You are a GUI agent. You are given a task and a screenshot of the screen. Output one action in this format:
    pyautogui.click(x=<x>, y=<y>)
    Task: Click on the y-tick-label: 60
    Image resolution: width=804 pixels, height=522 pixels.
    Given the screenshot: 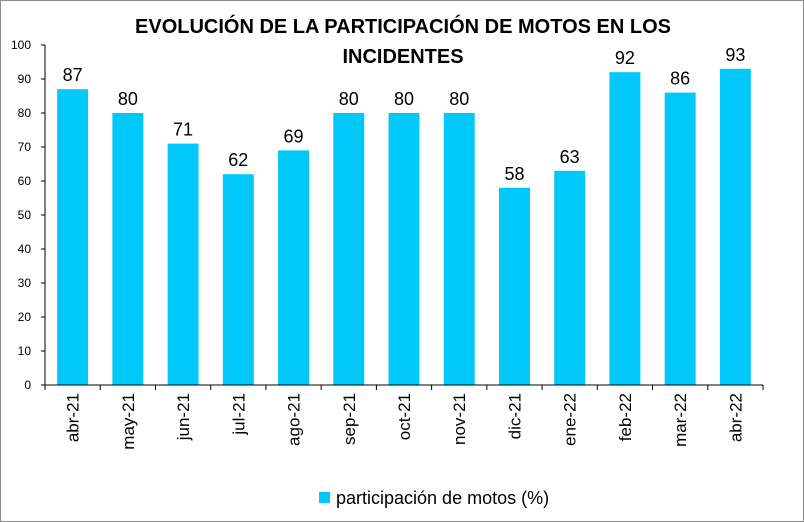 What is the action you would take?
    pyautogui.click(x=25, y=181)
    